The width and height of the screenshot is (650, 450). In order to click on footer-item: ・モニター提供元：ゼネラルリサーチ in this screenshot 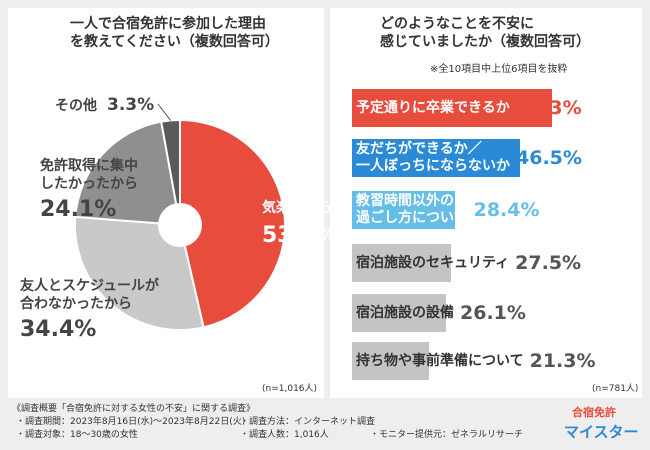, I will do `click(447, 435)`.